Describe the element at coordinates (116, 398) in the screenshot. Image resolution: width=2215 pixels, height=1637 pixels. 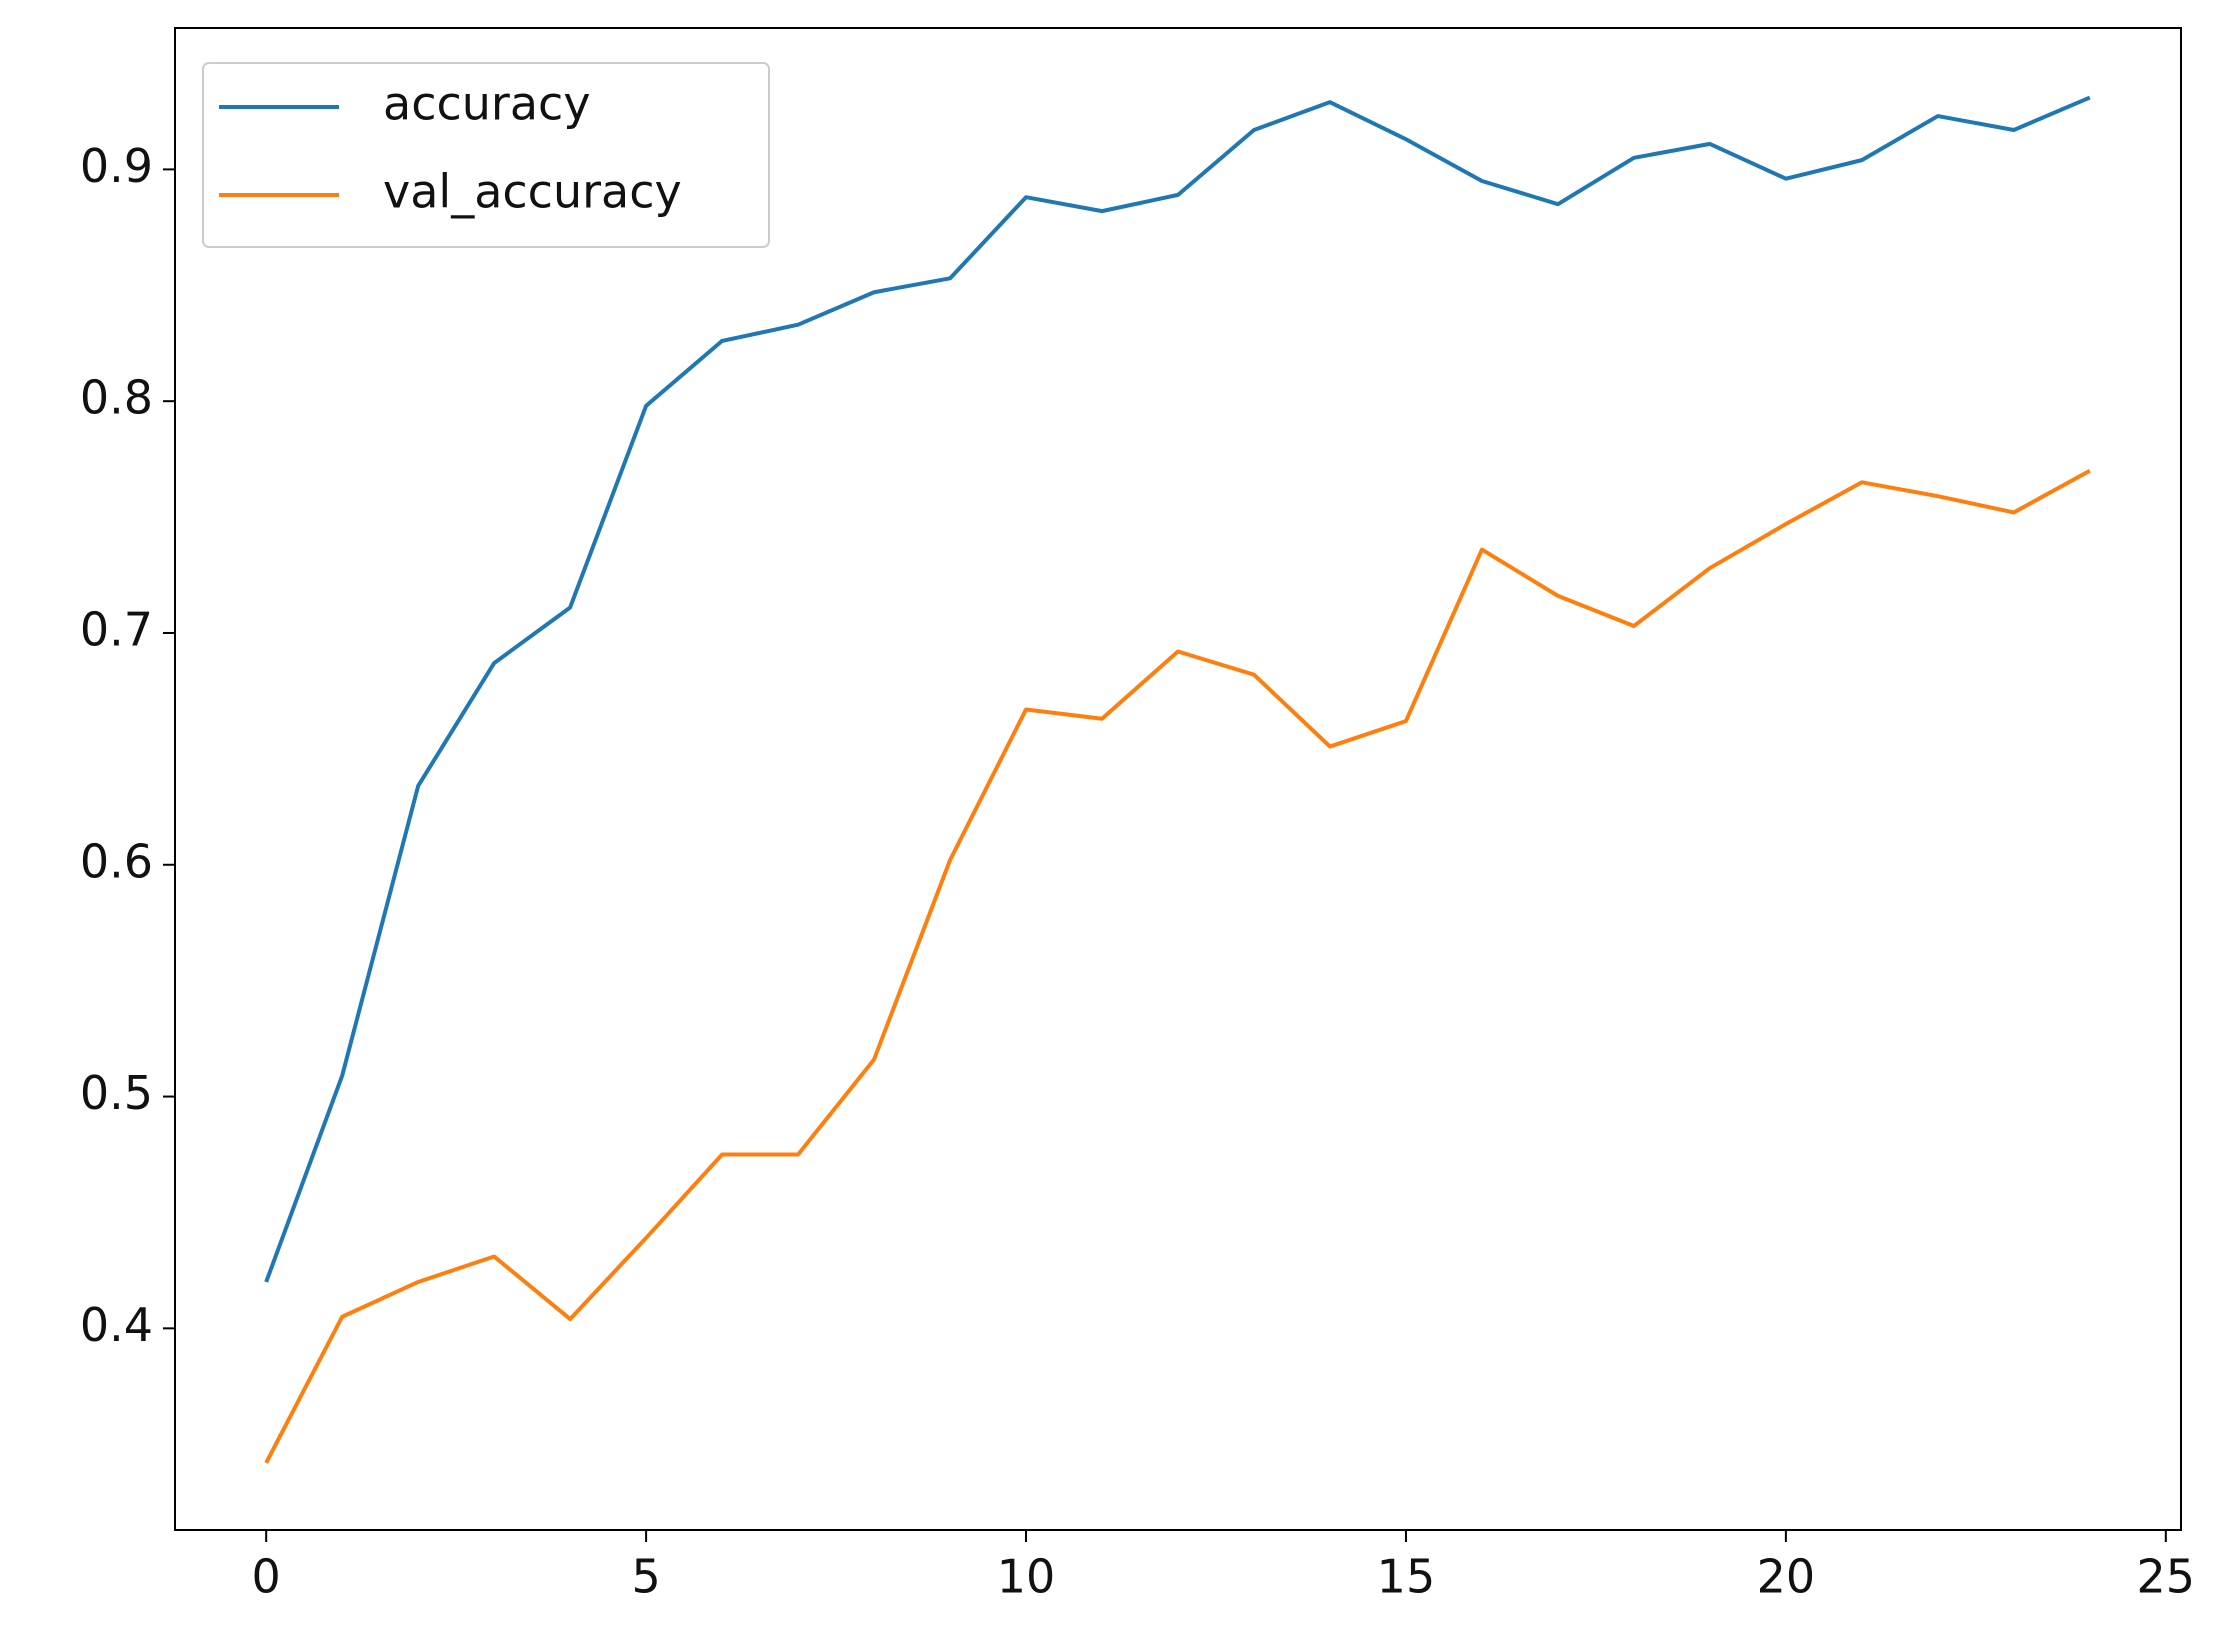
I see `y-tick-label: 0.8` at that location.